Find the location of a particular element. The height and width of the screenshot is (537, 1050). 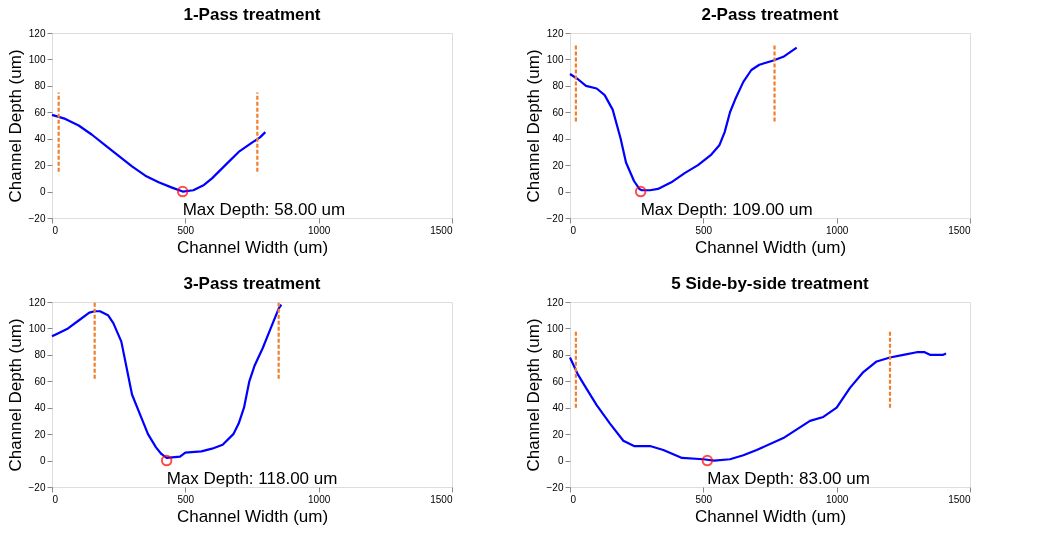

chart-title: 3-Pass treatment is located at coordinates (252, 283).